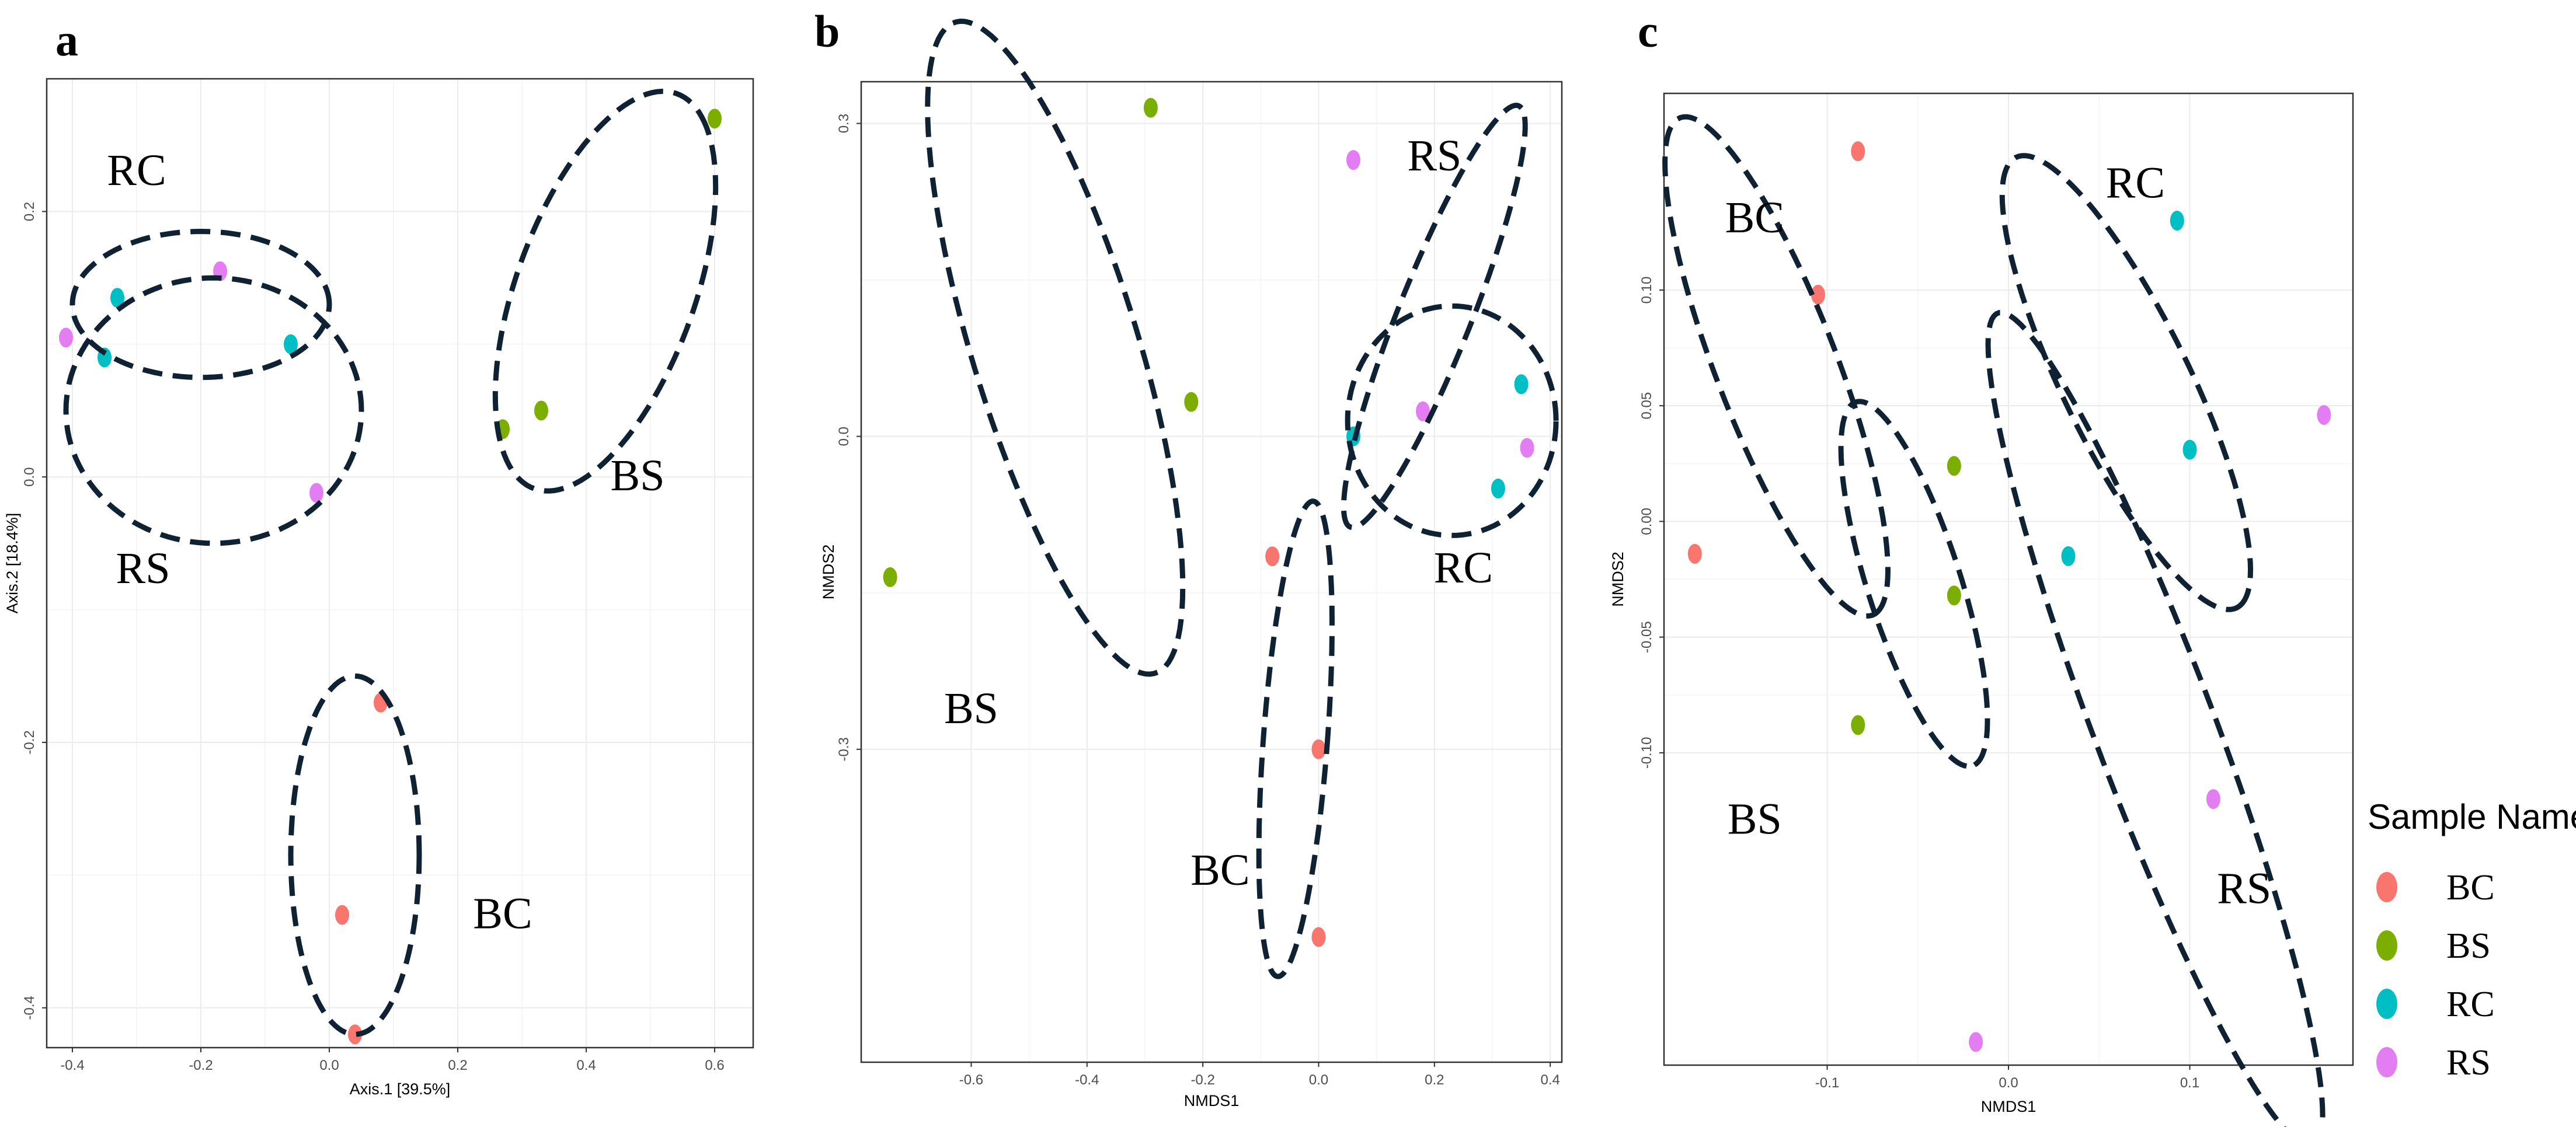  I want to click on panel-a: a, so click(66, 40).